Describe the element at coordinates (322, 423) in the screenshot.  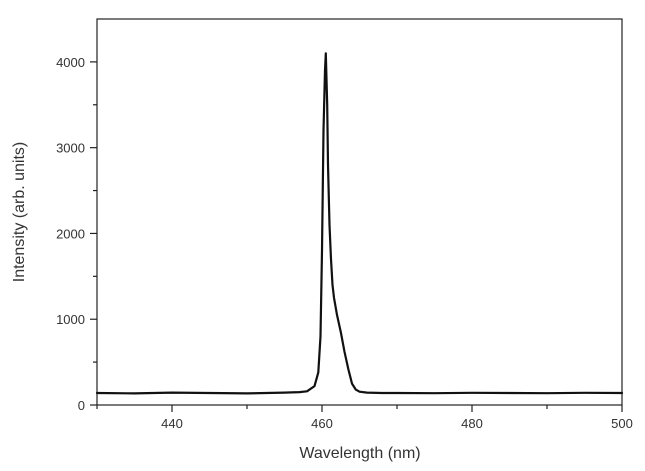
I see `x-tick-label: 460` at that location.